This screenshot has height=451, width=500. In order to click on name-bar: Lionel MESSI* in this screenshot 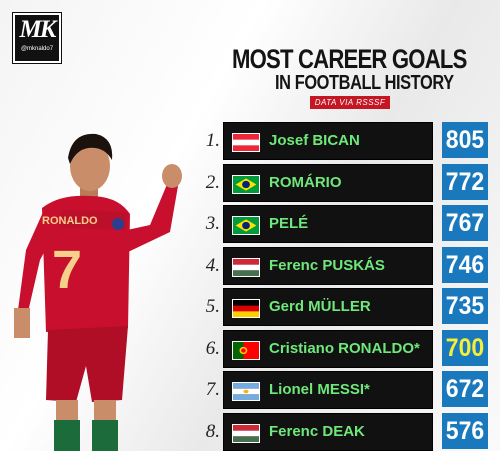, I will do `click(328, 390)`.